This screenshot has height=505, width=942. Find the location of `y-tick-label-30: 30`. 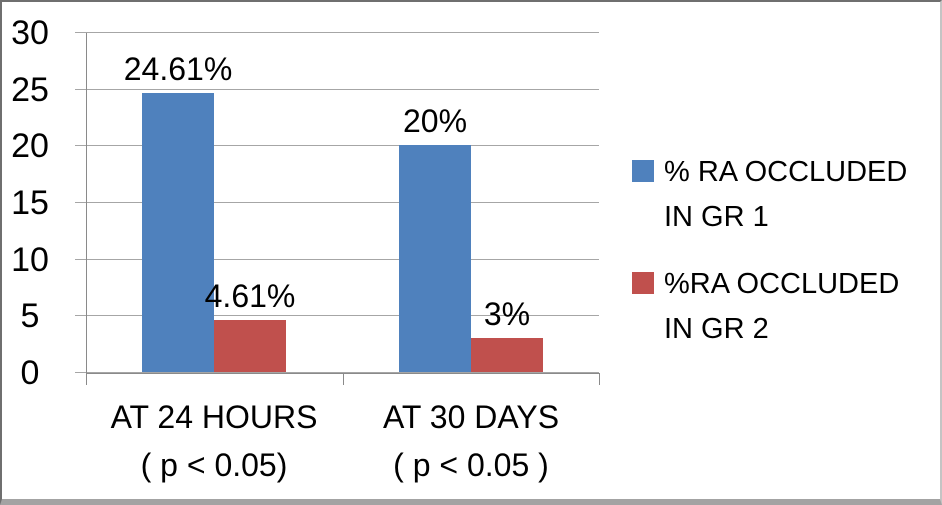

y-tick-label-30: 30 is located at coordinates (30, 33).